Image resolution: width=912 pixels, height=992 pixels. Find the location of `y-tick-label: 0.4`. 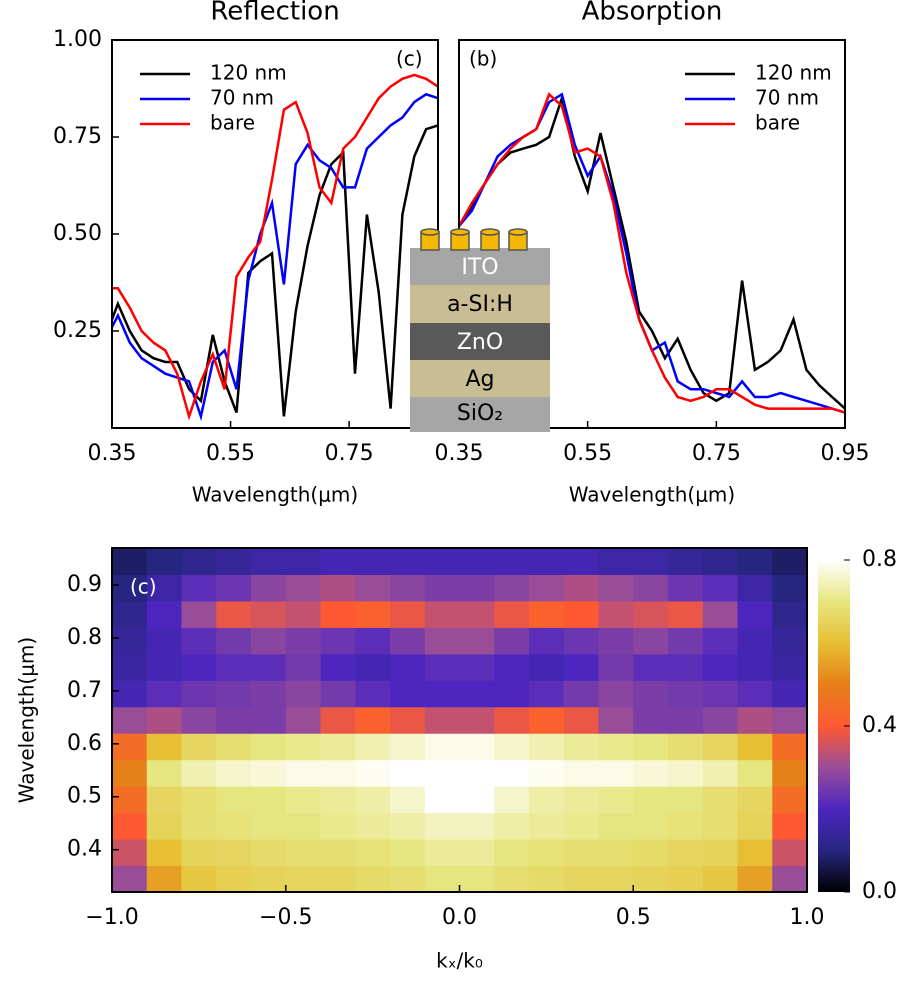

y-tick-label: 0.4 is located at coordinates (84, 849).